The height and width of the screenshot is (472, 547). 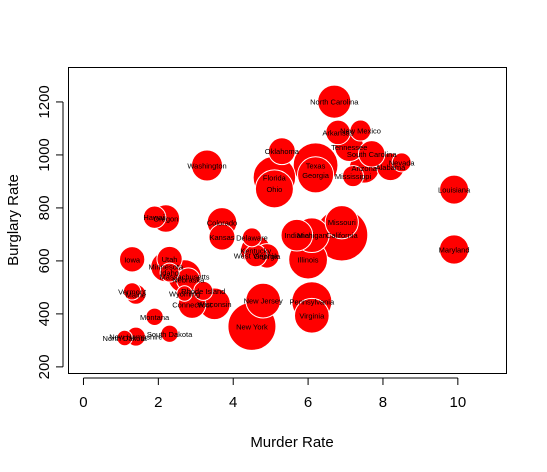 I want to click on state-label: Nevada, so click(x=402, y=162).